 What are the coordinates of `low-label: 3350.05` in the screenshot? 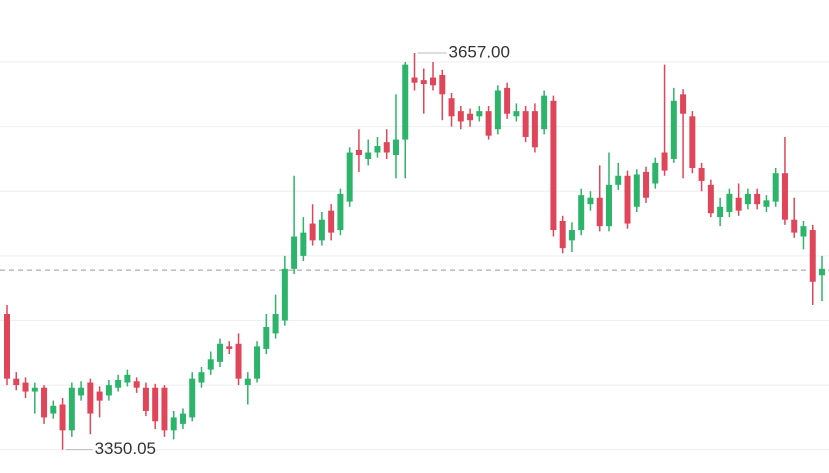 It's located at (125, 448).